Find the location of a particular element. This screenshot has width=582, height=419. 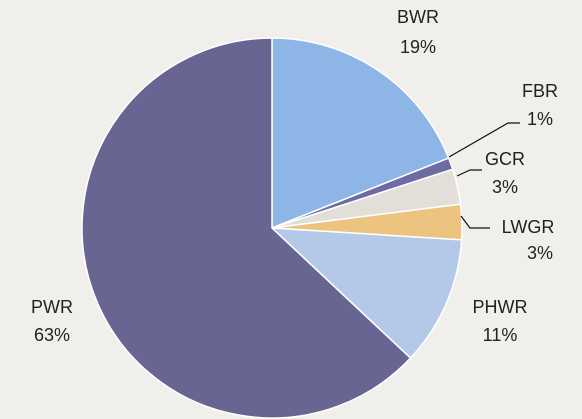

slice-label: FBR is located at coordinates (540, 91).